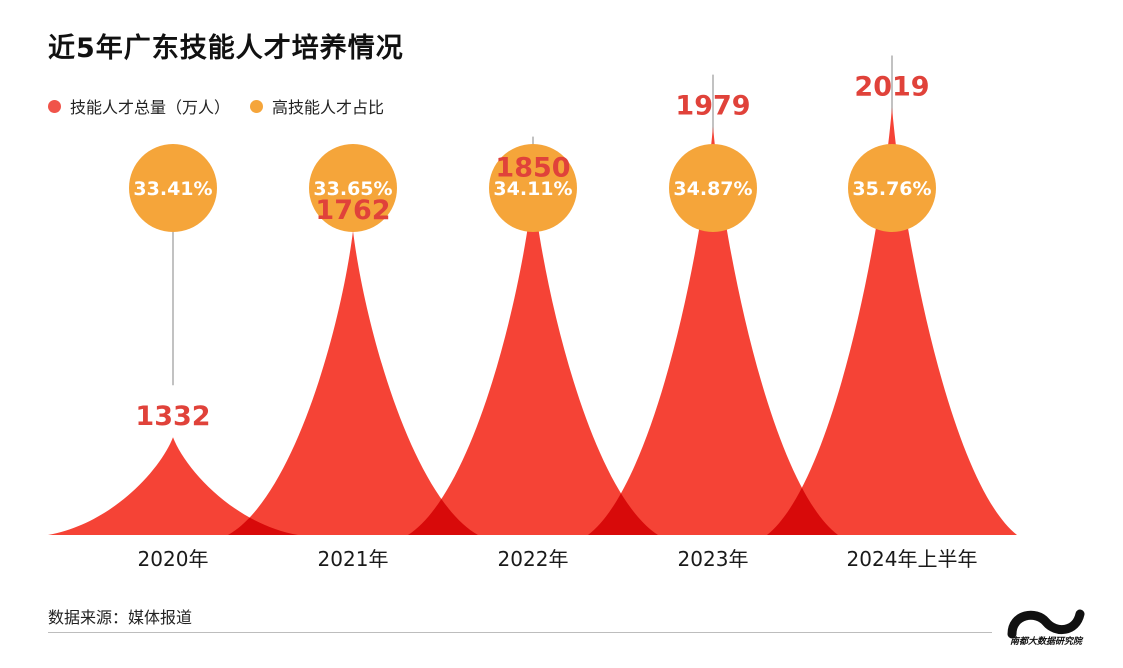 The image size is (1123, 668). What do you see at coordinates (226, 48) in the screenshot?
I see `chart-title: 近5年广东技能人才培养情况` at bounding box center [226, 48].